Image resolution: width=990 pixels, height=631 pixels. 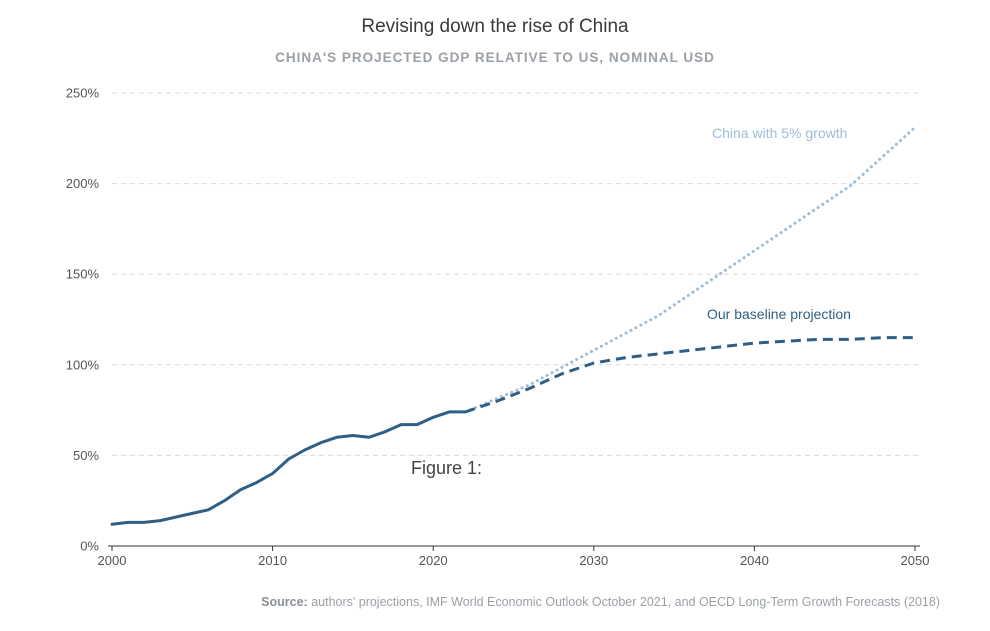 What do you see at coordinates (915, 560) in the screenshot?
I see `x-tick-label: 2050` at bounding box center [915, 560].